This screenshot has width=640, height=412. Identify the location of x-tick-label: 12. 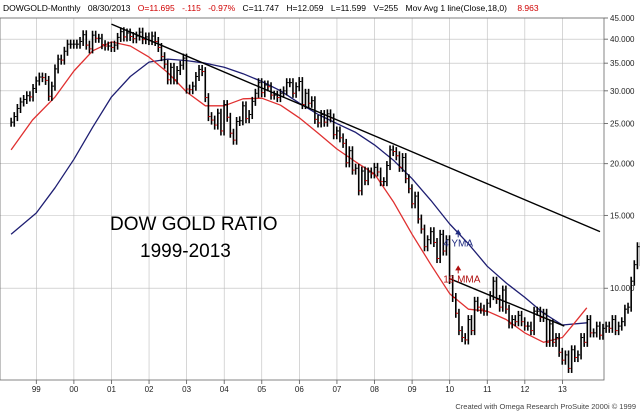
(524, 389).